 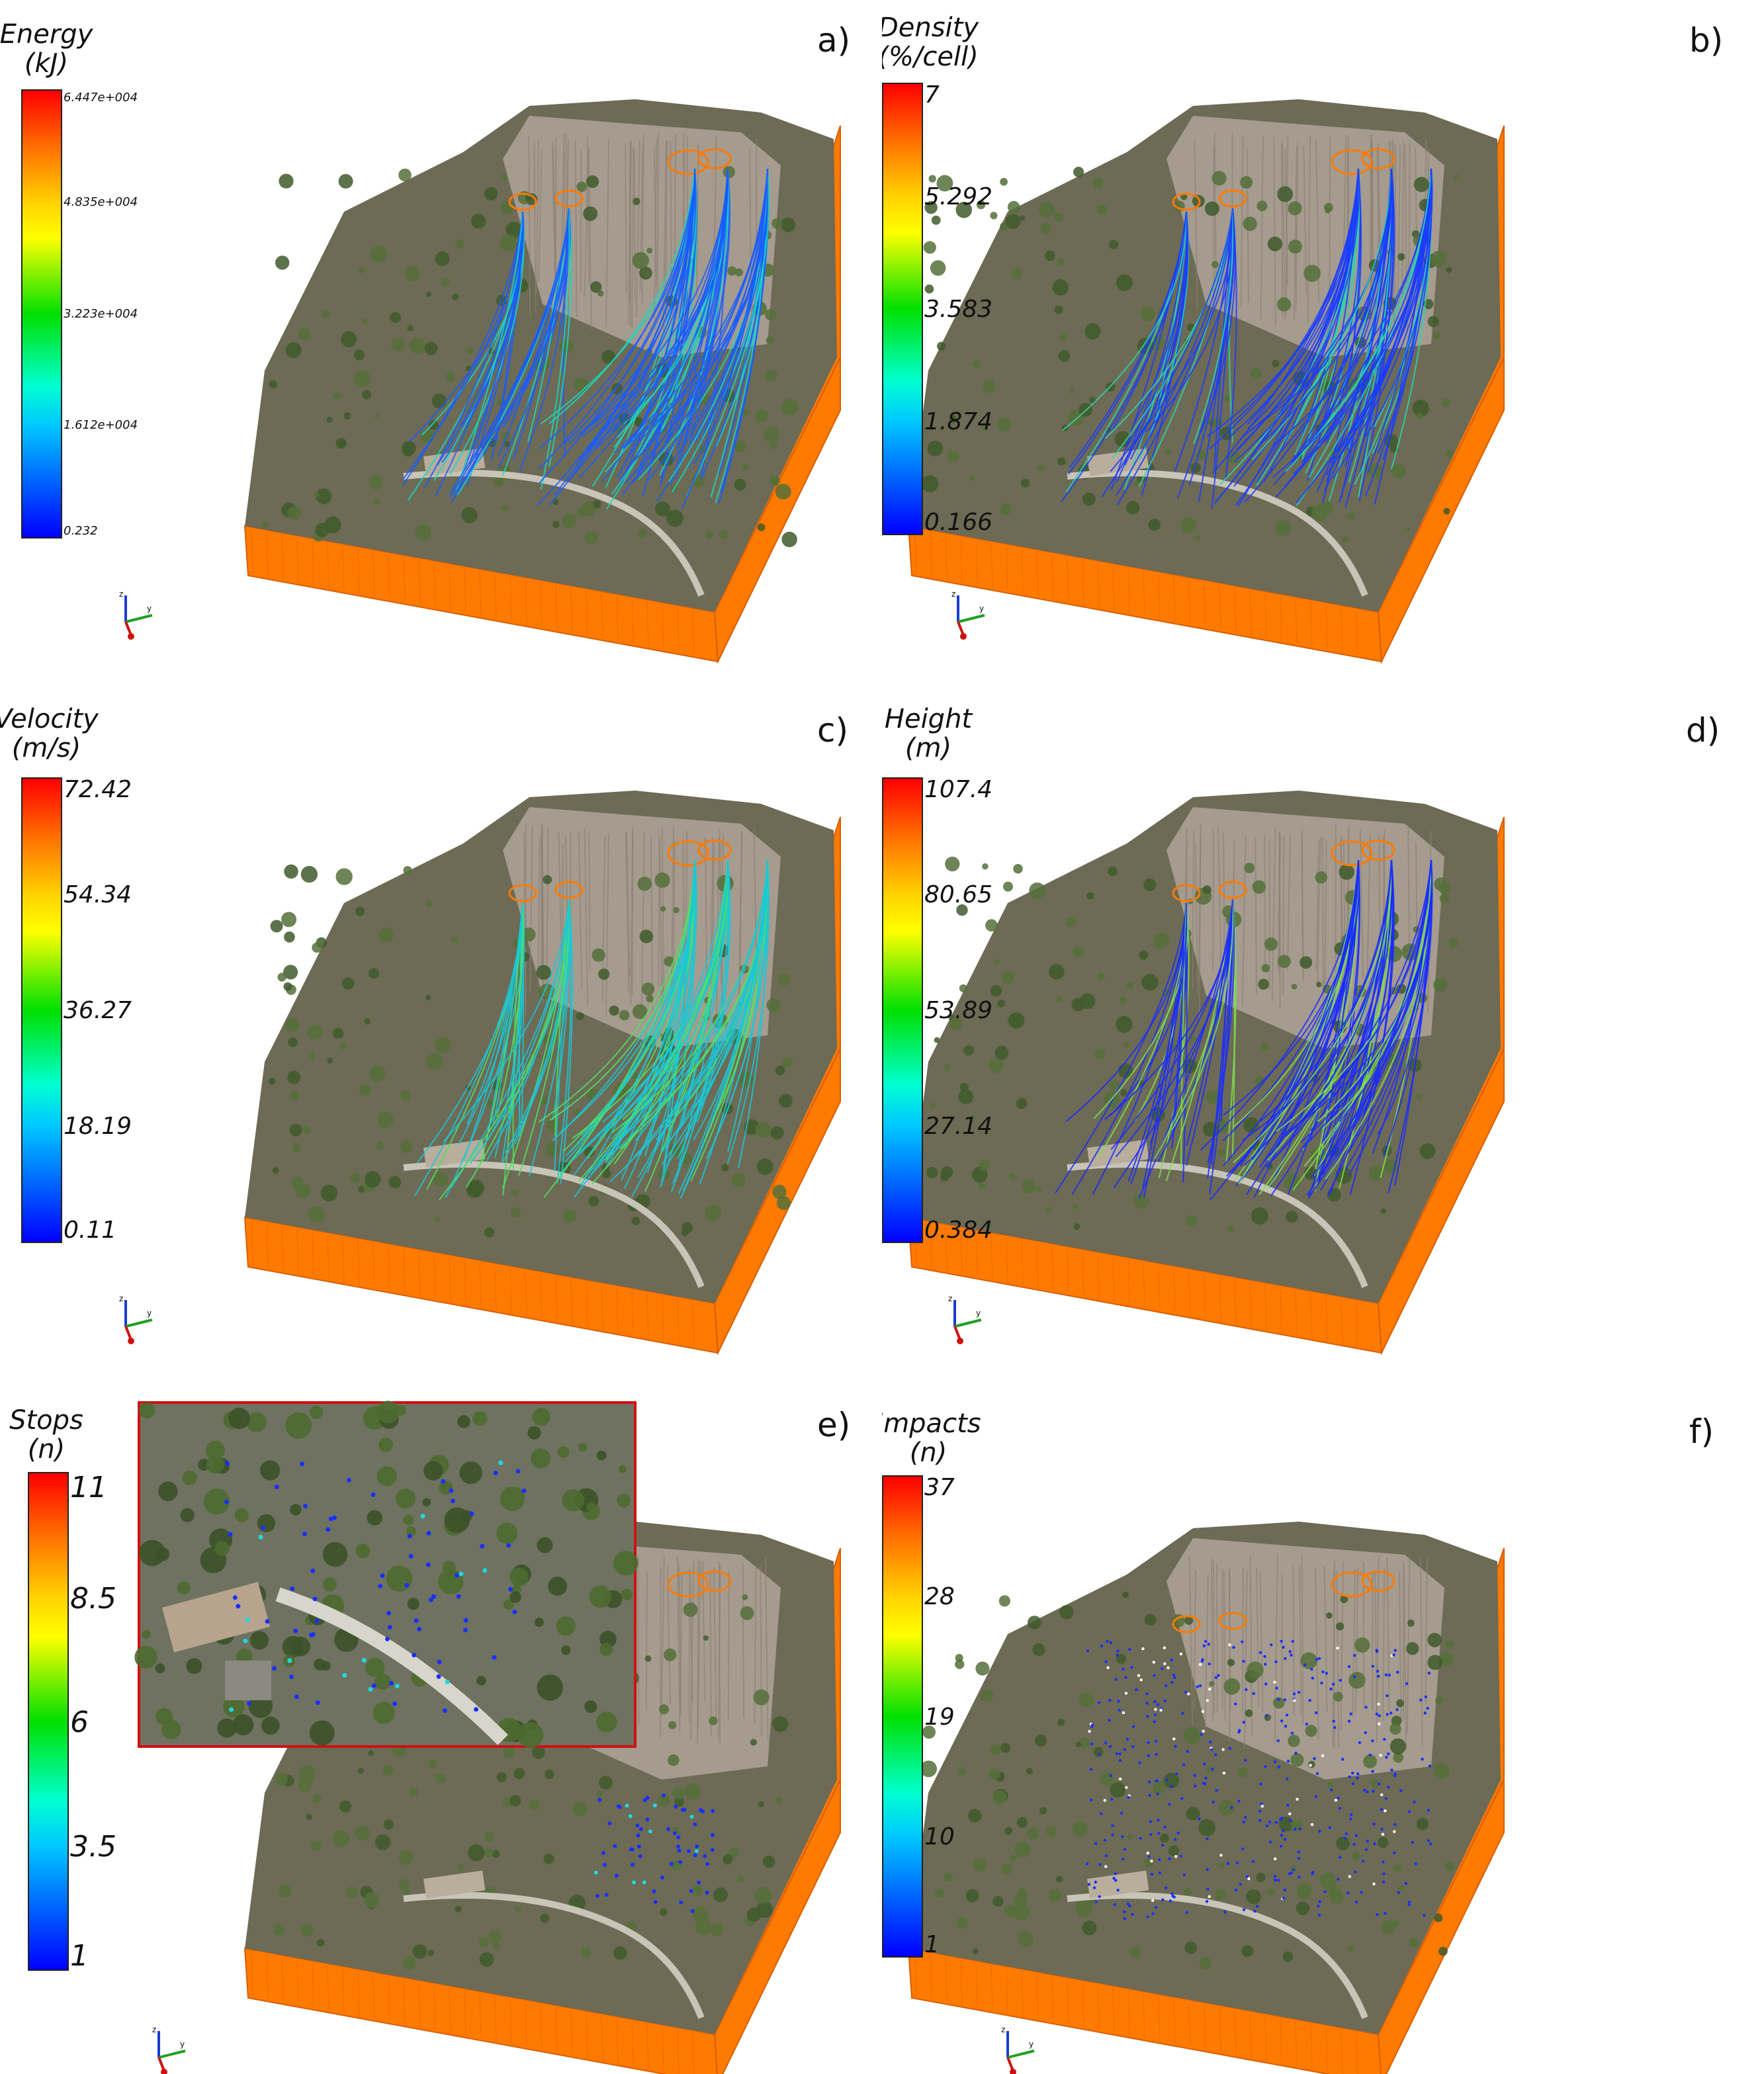 What do you see at coordinates (129, 612) in the screenshot?
I see `axes-triad-icon: zy` at bounding box center [129, 612].